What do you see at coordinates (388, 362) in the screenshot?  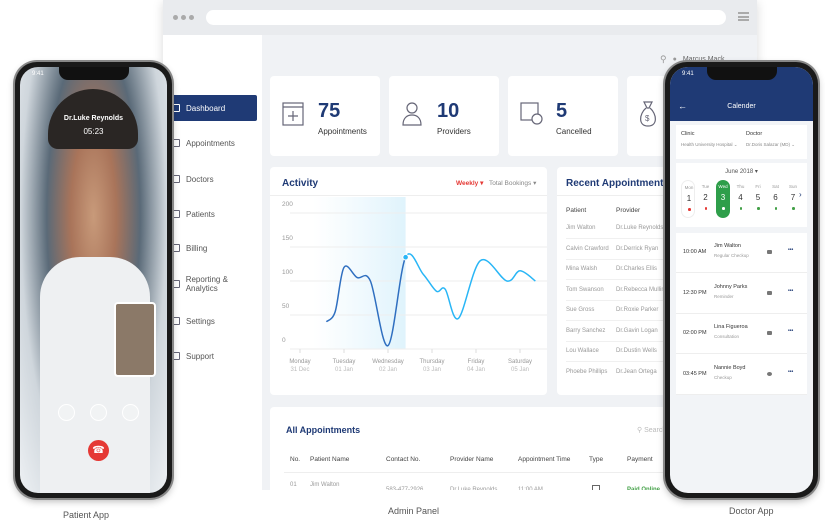 I see `x-tick-day: Wednesday` at bounding box center [388, 362].